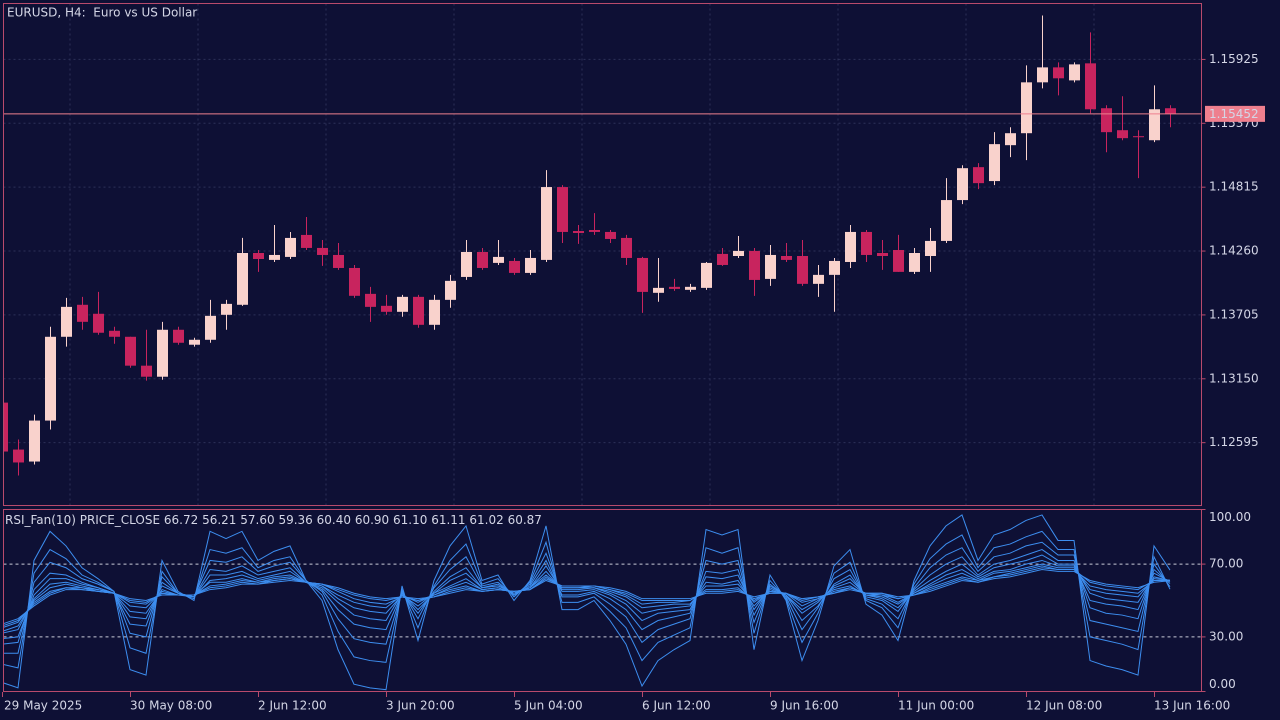 This screenshot has width=1280, height=720. Describe the element at coordinates (1234, 251) in the screenshot. I see `y-tick-label: 1.14260` at that location.